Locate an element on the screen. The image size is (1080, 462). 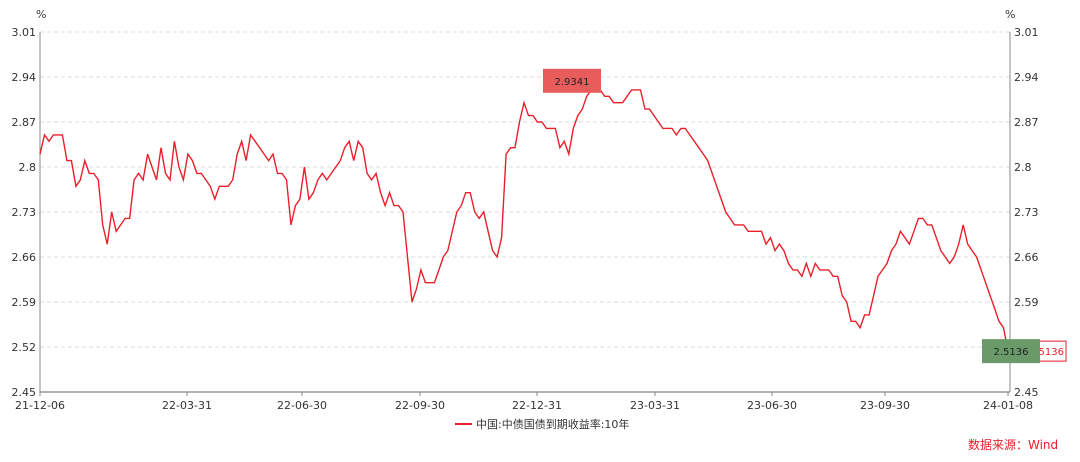
x-tick-label: 23-06-30 is located at coordinates (772, 405).